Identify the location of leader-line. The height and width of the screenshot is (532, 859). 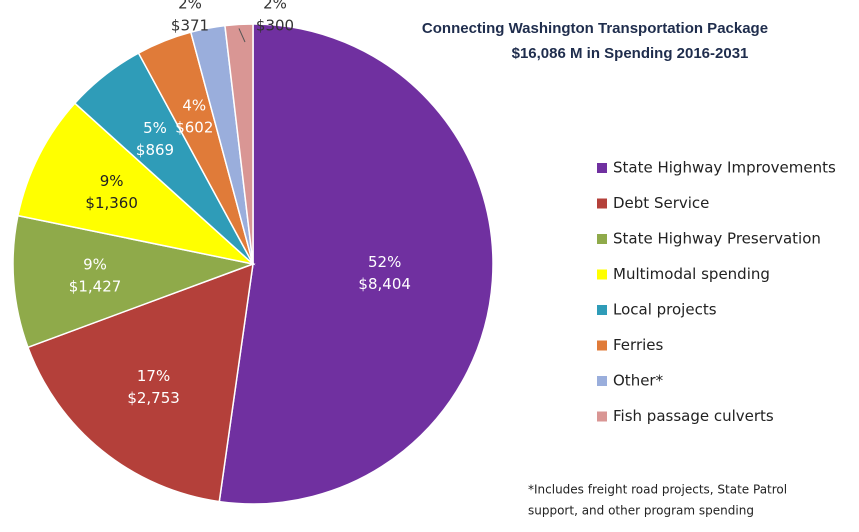
(242, 35).